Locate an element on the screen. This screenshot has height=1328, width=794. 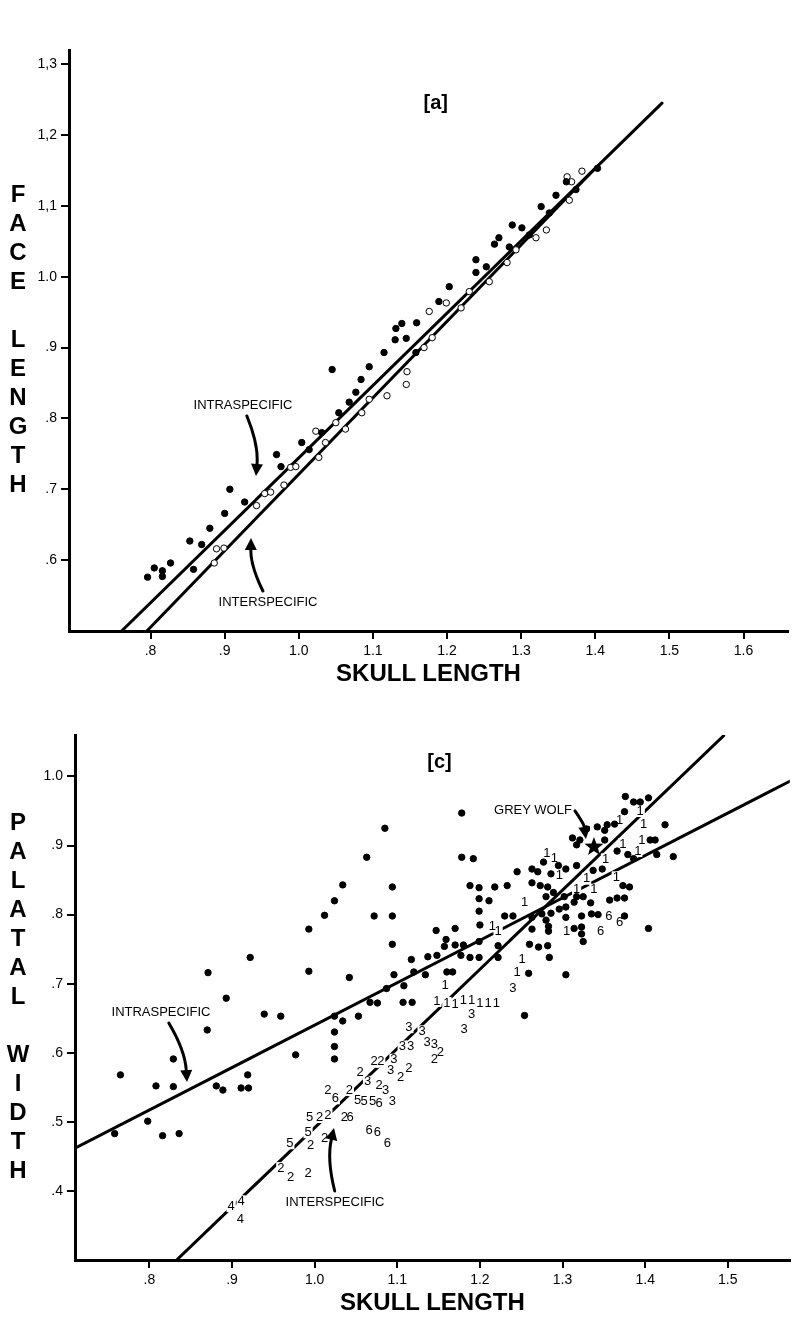
x-tick-label: 1.0 is located at coordinates (314, 1279).